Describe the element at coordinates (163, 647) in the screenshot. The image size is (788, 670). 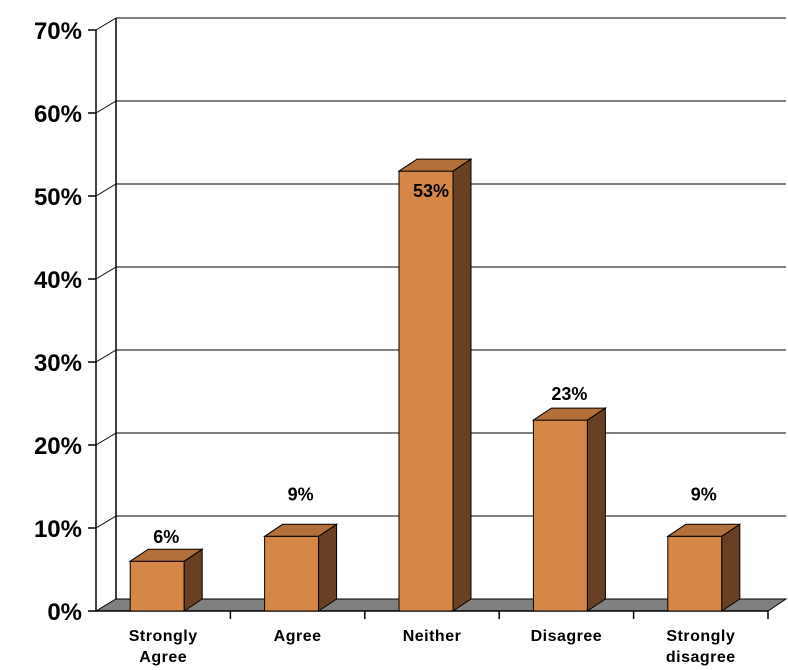
I see `x-tick-label: Strongly Agree` at that location.